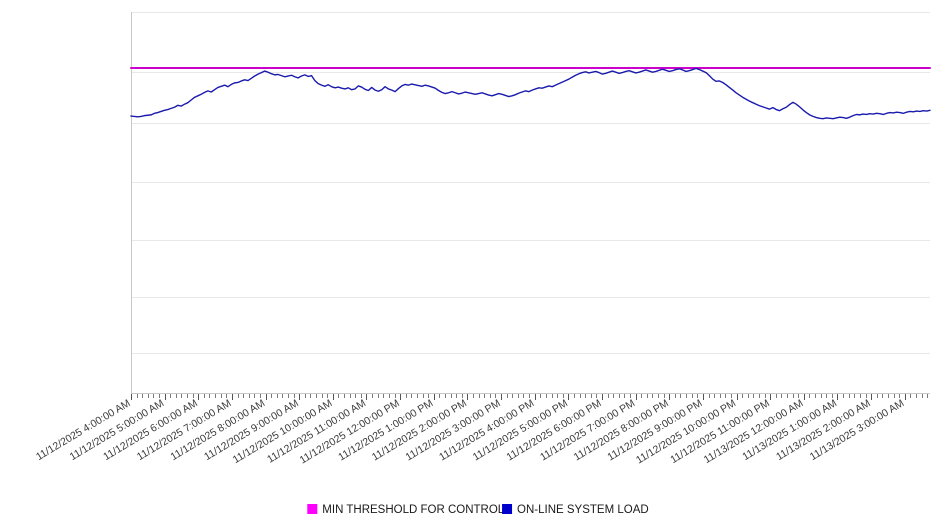  What do you see at coordinates (529, 397) in the screenshot?
I see `x-axis-ticks` at bounding box center [529, 397].